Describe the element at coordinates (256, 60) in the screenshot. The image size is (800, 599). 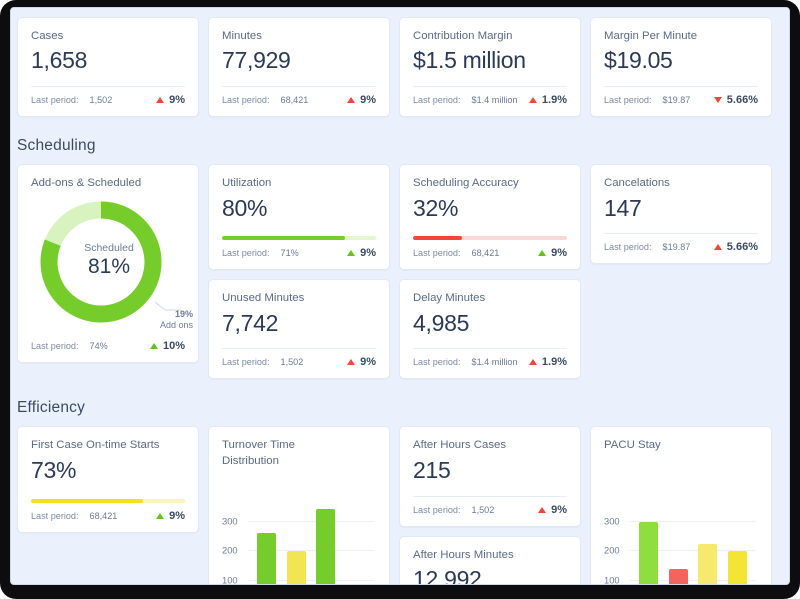
I see `card-value: 77,929` at that location.